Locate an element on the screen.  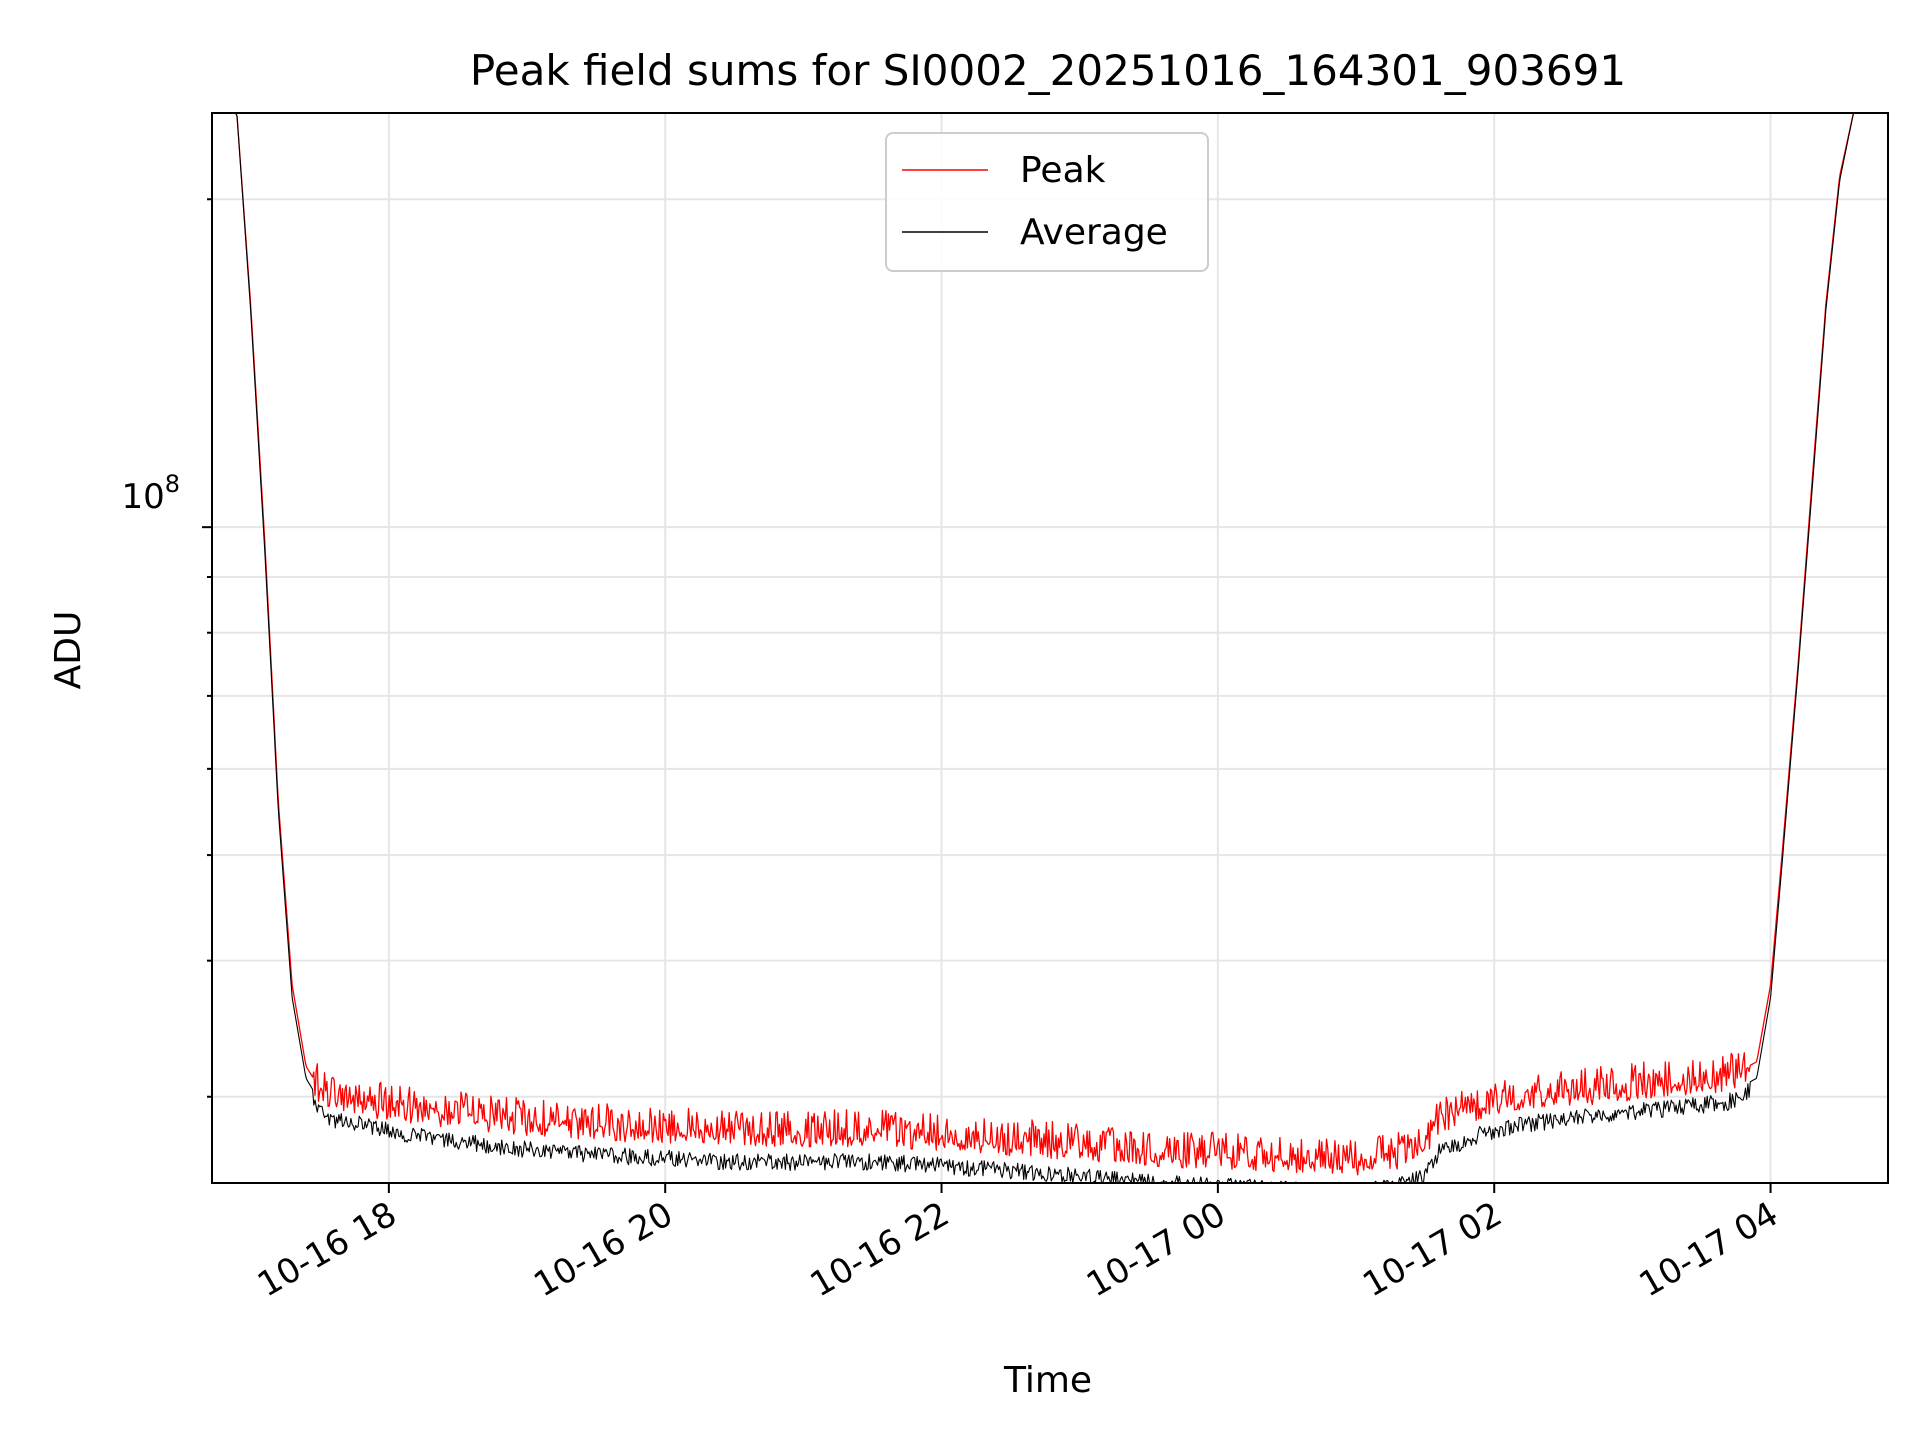
y-tick-exponent: 8 is located at coordinates (172, 484).